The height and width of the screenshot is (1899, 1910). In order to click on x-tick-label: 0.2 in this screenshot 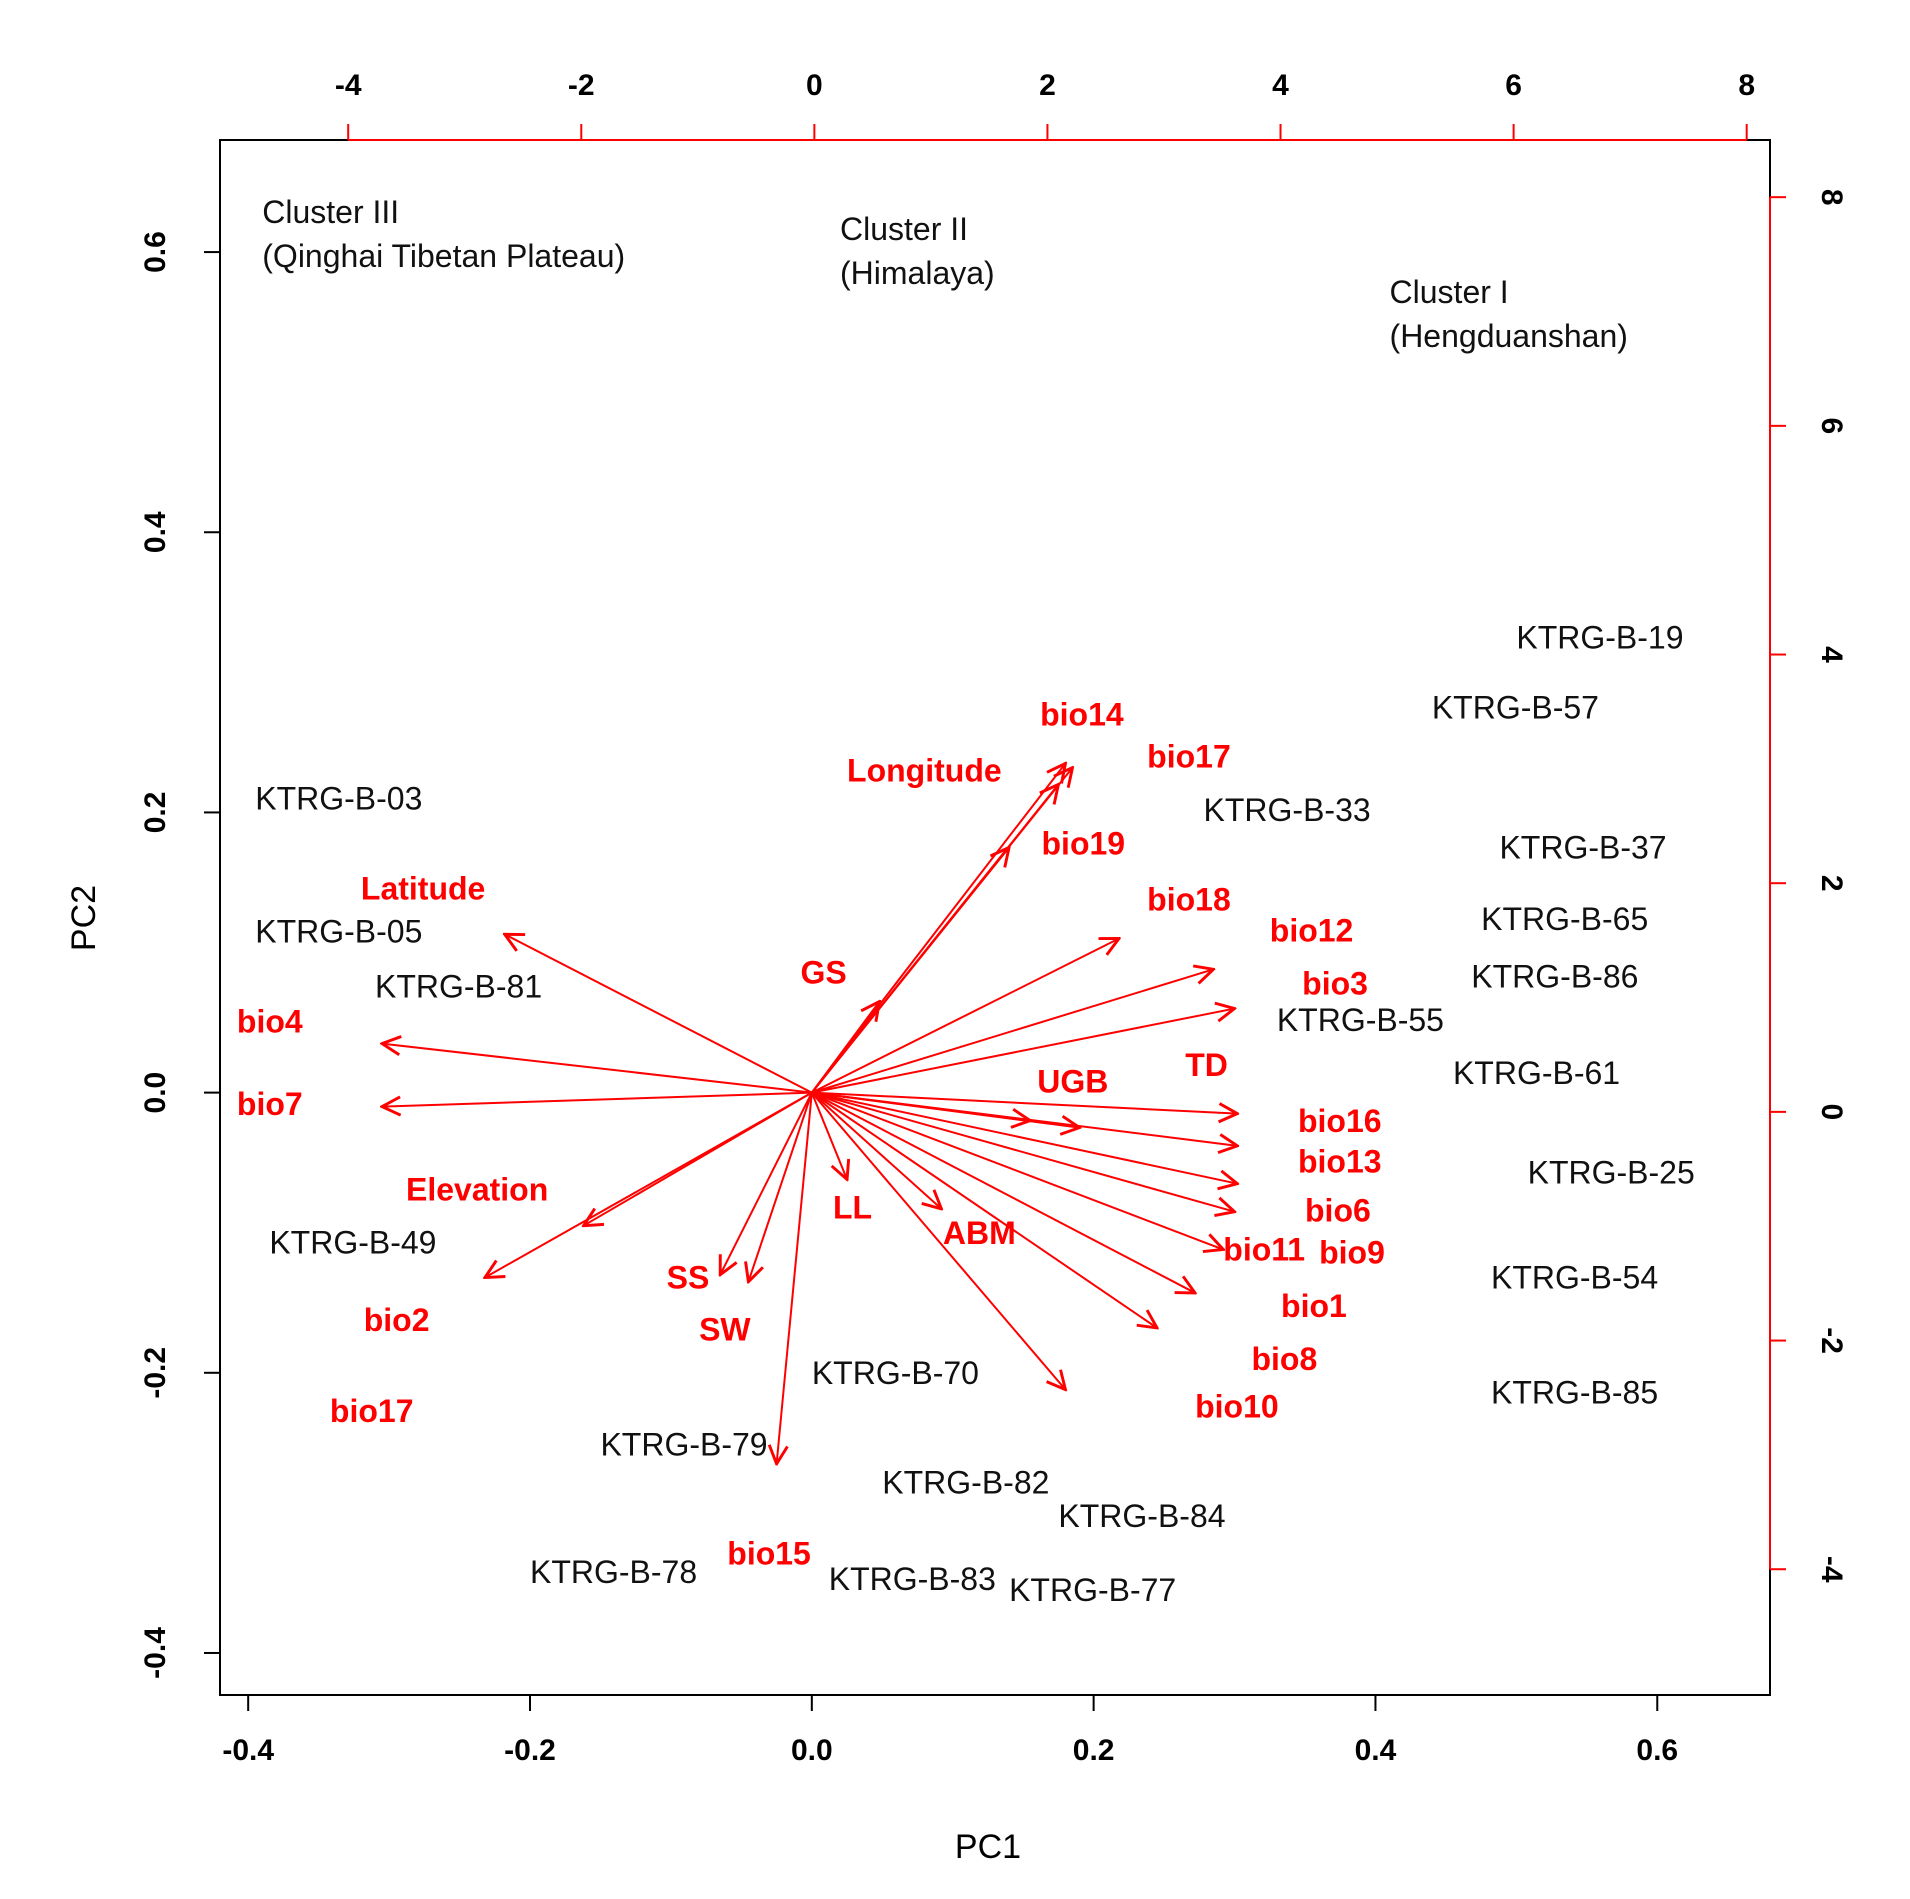, I will do `click(1094, 1750)`.